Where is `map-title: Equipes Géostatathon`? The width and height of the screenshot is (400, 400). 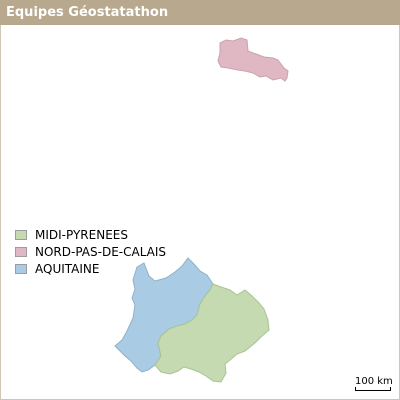
map-title: Equipes Géostatathon is located at coordinates (87, 12).